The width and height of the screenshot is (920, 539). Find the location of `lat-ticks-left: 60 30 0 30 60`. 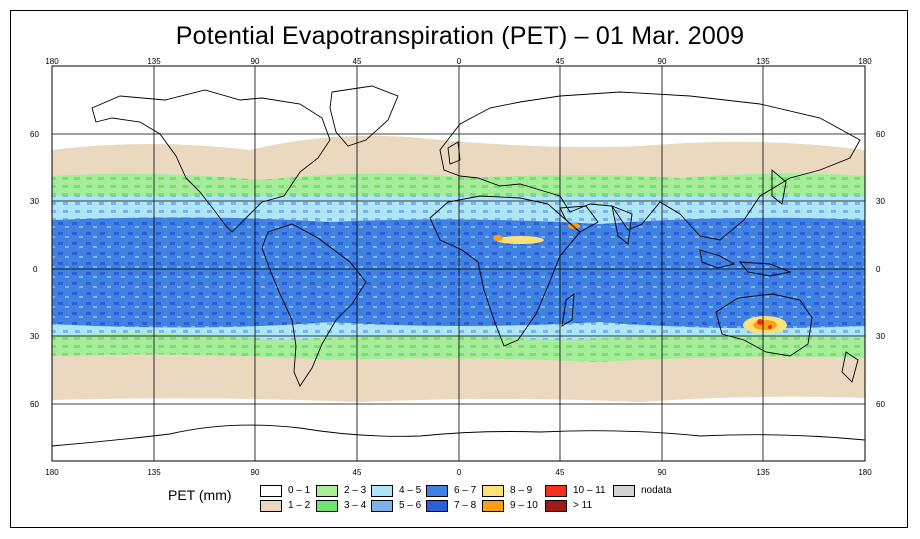

lat-ticks-left: 60 30 0 30 60 is located at coordinates (34, 269).